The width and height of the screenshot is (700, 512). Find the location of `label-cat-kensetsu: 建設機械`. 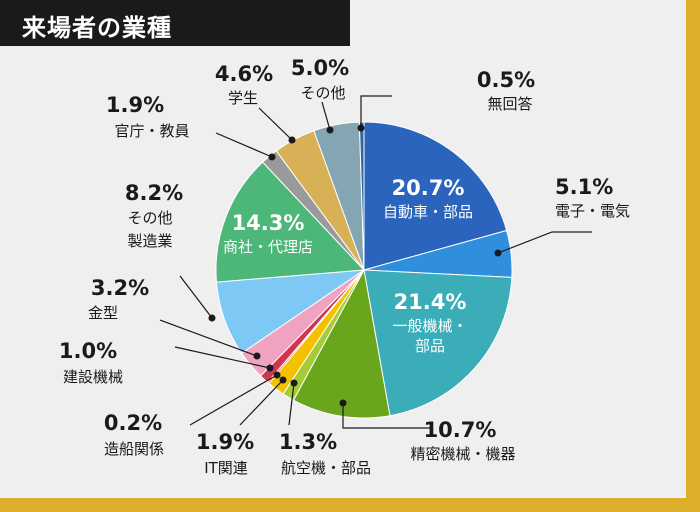

label-cat-kensetsu: 建設機械 is located at coordinates (93, 377).